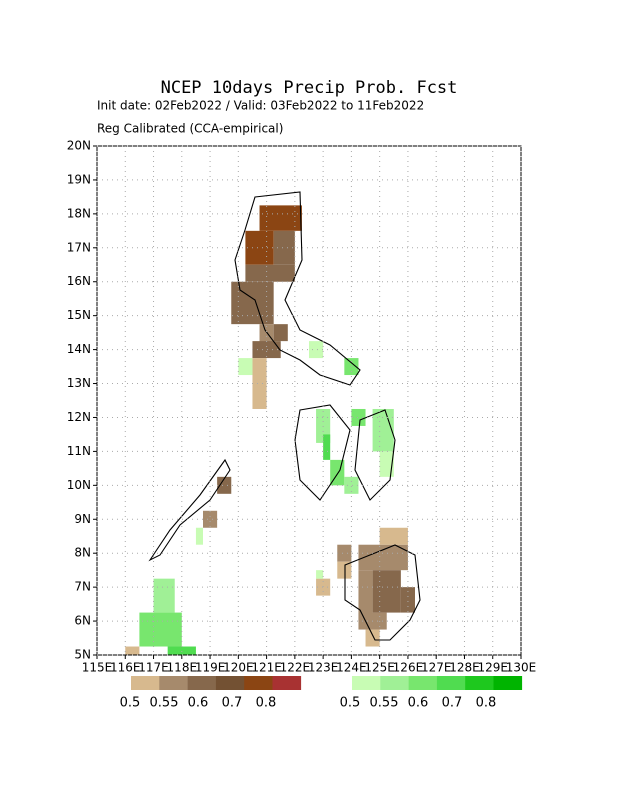  Describe the element at coordinates (379, 668) in the screenshot. I see `x-tick-label: 125E` at that location.